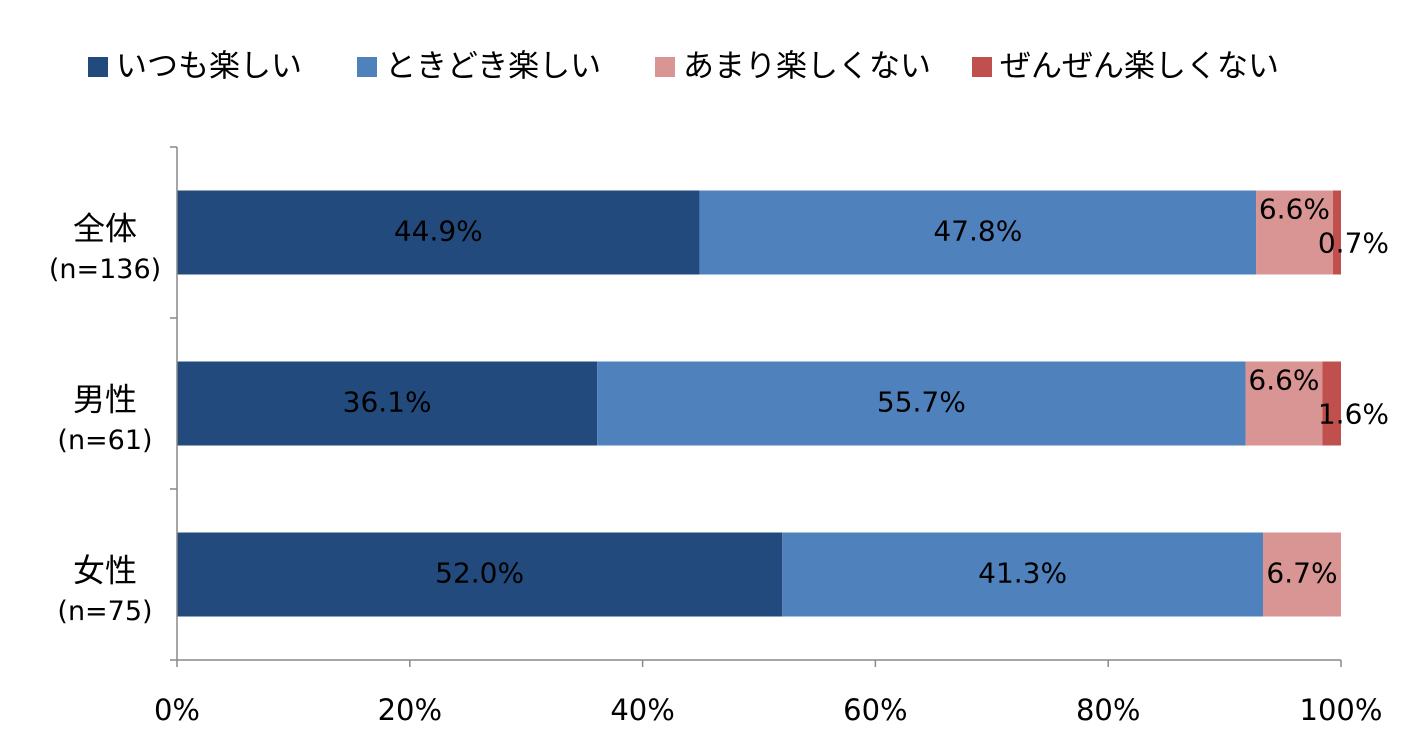 The width and height of the screenshot is (1407, 742). What do you see at coordinates (105, 571) in the screenshot?
I see `y-tick-label: 女性` at bounding box center [105, 571].